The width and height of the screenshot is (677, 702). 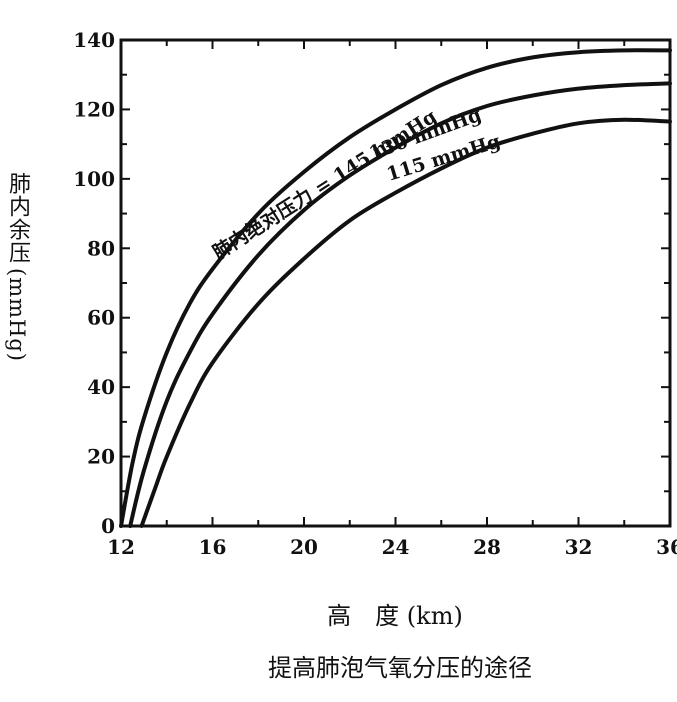 I want to click on x-tick-label: 20, so click(x=304, y=547).